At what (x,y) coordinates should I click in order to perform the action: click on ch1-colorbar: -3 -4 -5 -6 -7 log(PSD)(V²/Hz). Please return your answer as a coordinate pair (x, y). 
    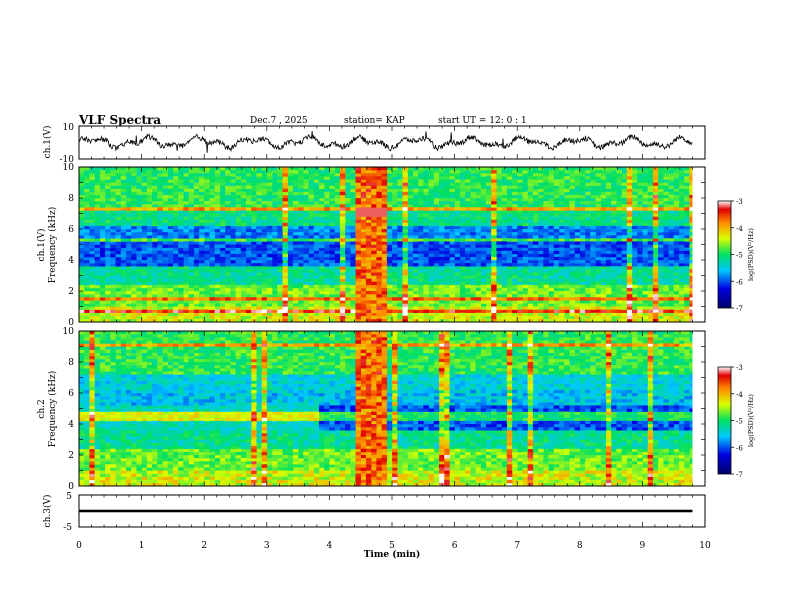
    Looking at the image, I should click on (736, 255).